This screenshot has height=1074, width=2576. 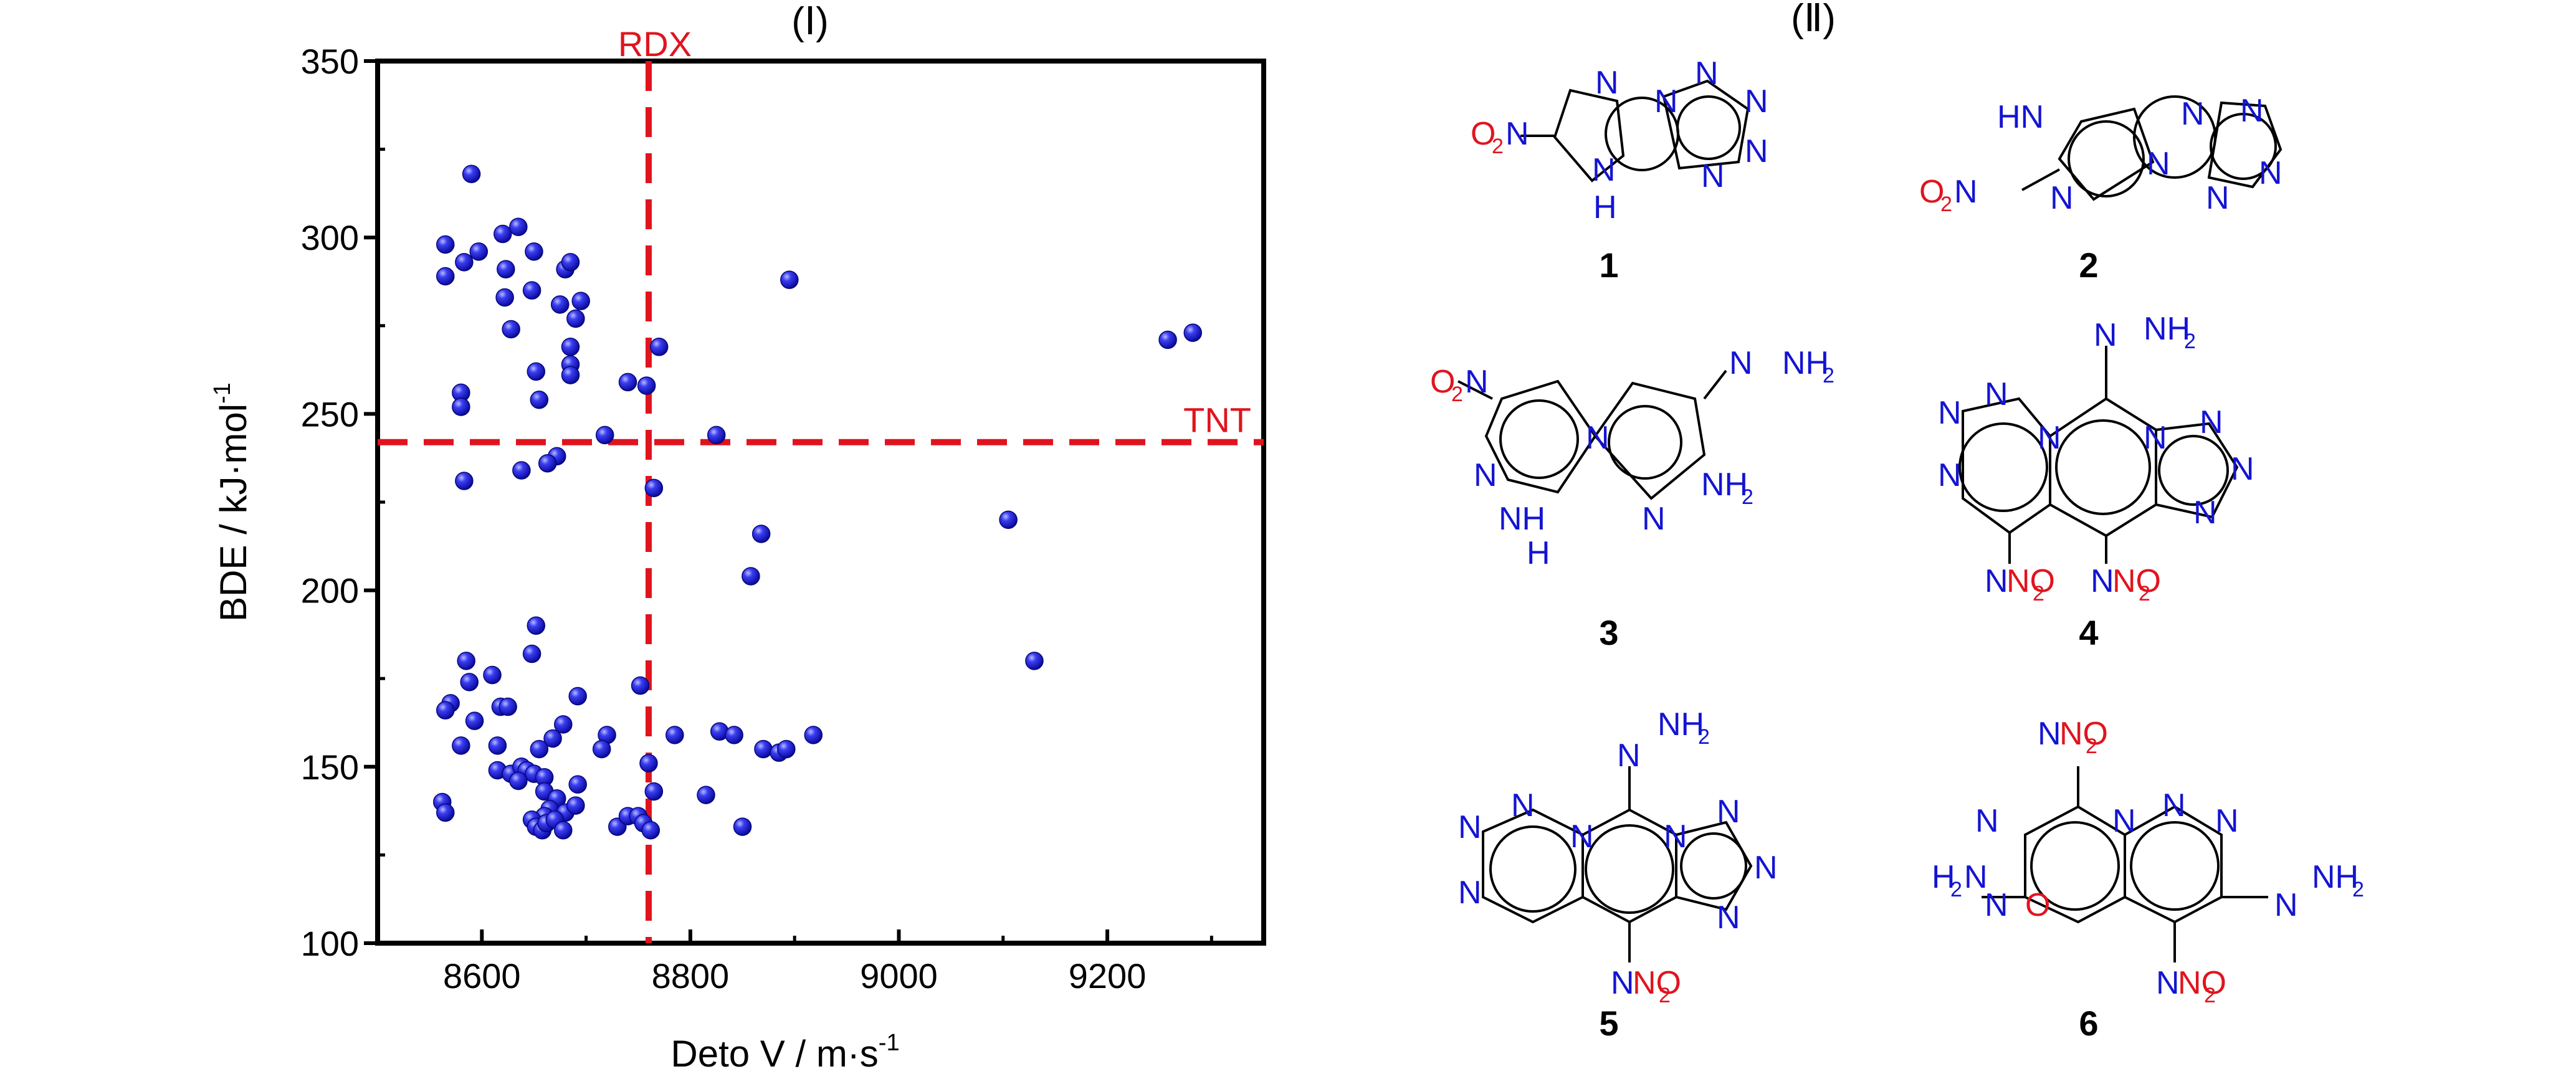 What do you see at coordinates (330, 414) in the screenshot?
I see `y-tick-label: 250` at bounding box center [330, 414].